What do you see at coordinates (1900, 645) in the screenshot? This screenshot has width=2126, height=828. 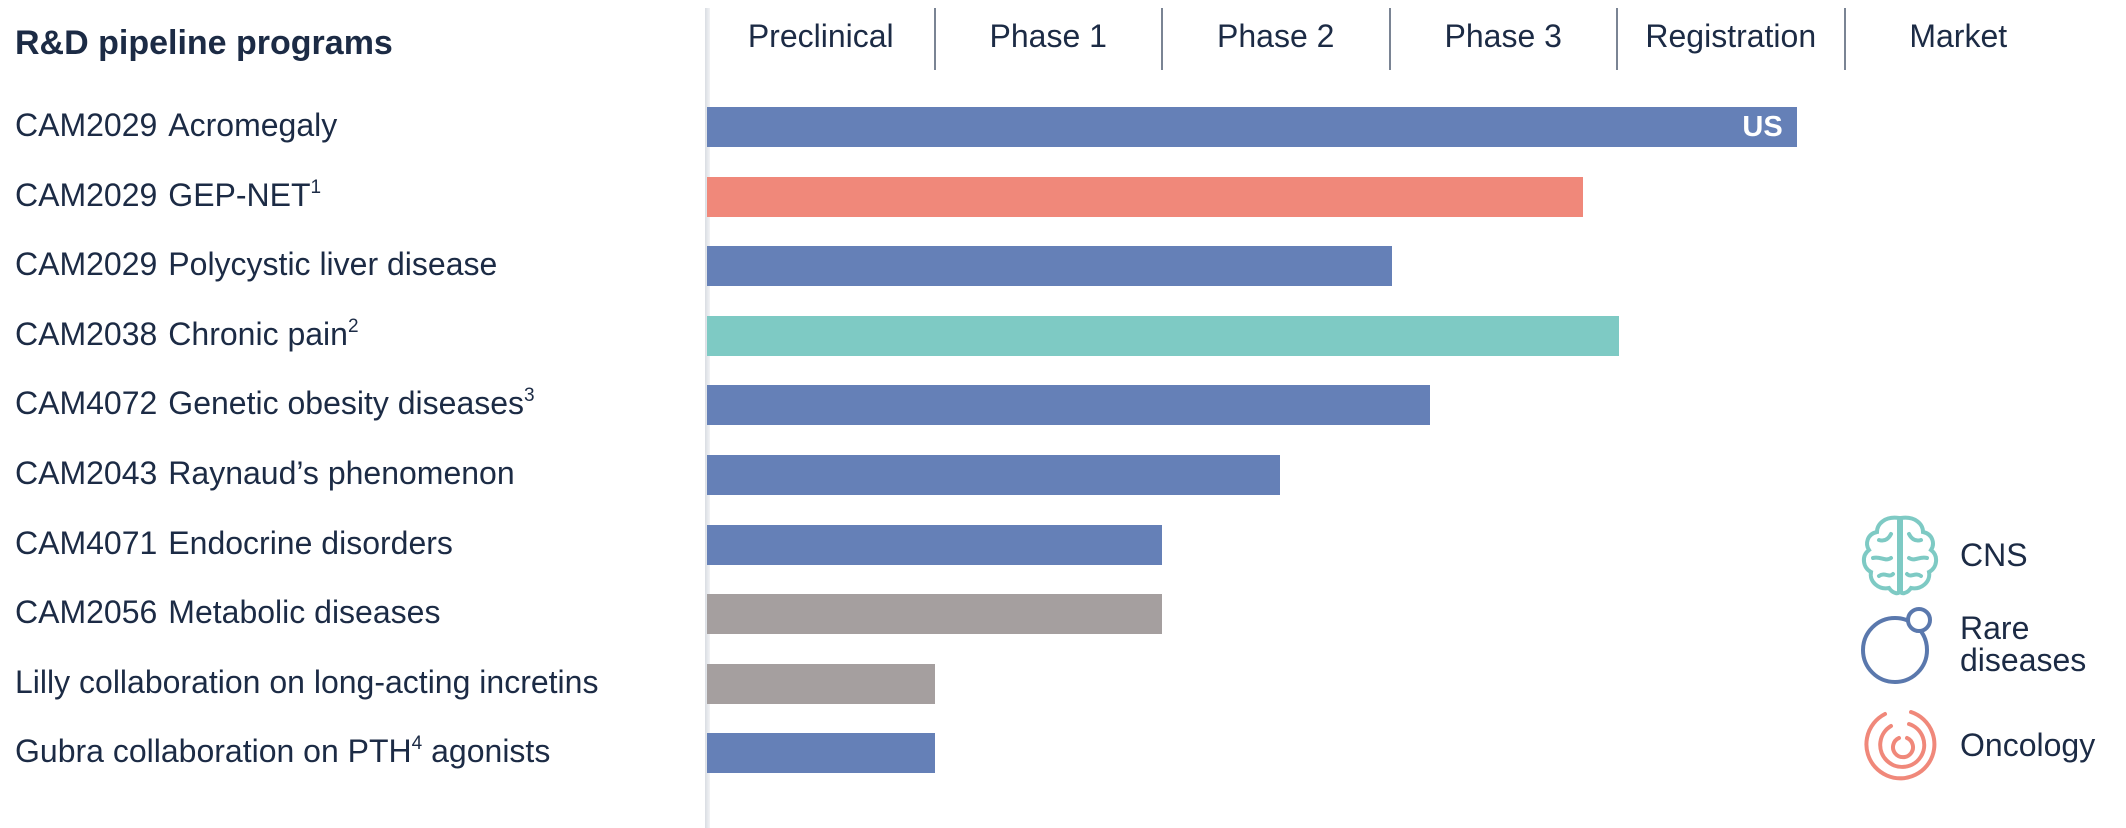 I see `rare-diseases-icon` at bounding box center [1900, 645].